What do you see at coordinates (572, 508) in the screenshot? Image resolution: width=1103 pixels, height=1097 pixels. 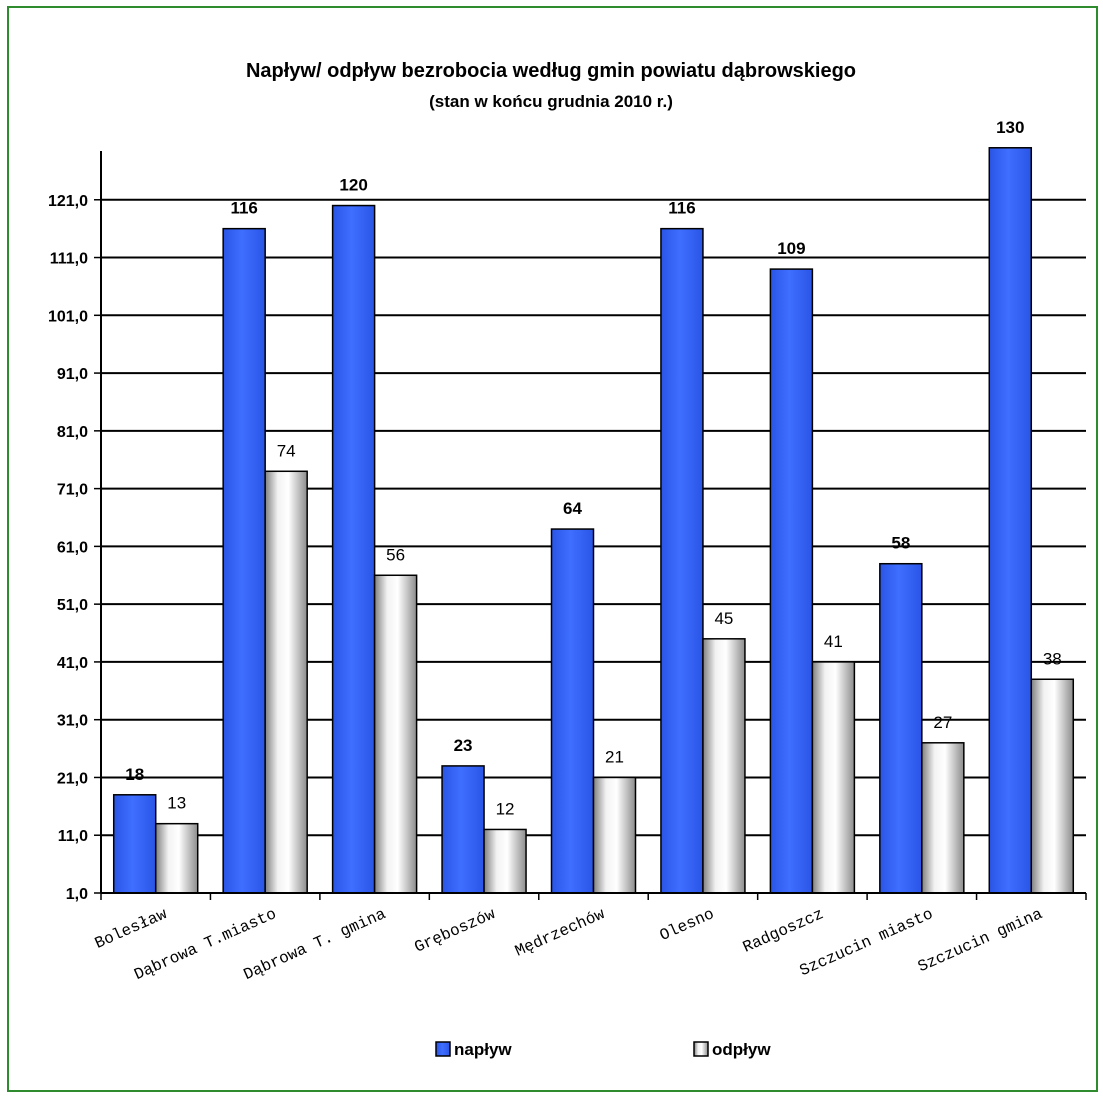 I see `data-label-napływ: 64` at bounding box center [572, 508].